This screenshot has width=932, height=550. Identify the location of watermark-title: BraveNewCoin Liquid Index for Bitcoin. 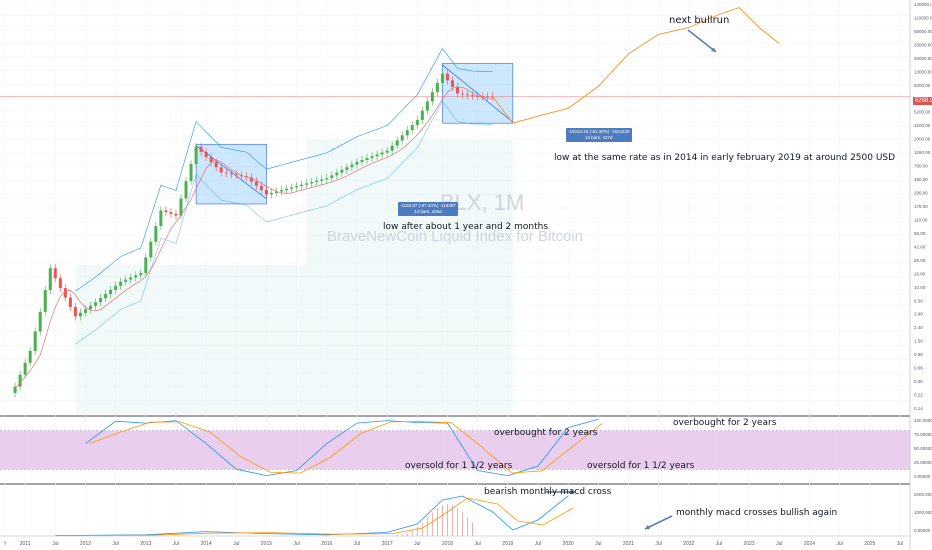
(455, 236).